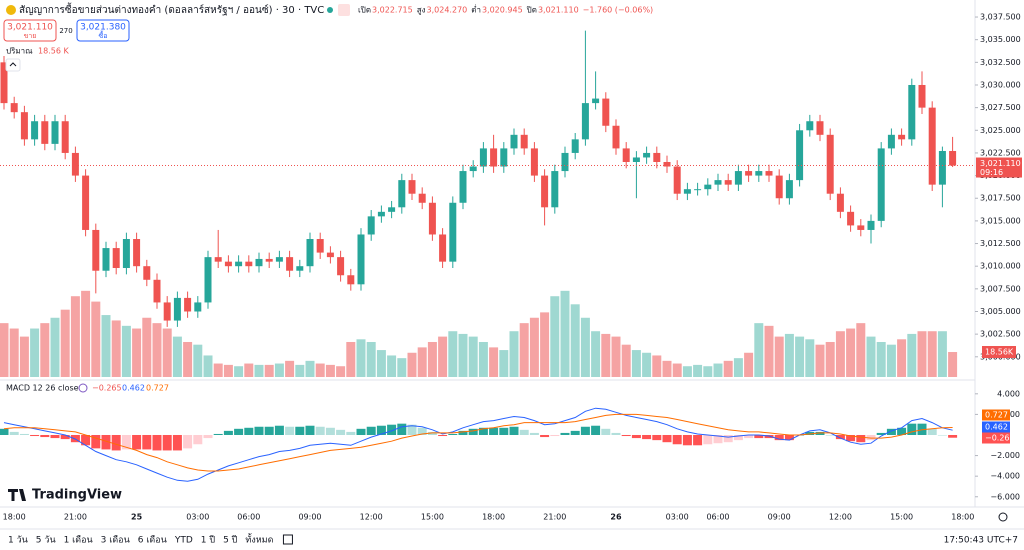  I want to click on macd-tag-label: 0.462, so click(996, 427).